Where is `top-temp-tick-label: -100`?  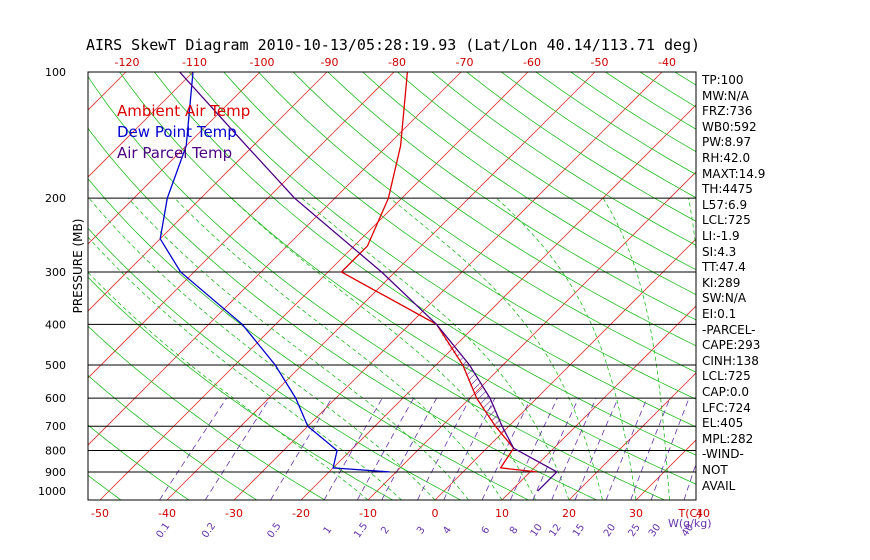
top-temp-tick-label: -100 is located at coordinates (262, 62).